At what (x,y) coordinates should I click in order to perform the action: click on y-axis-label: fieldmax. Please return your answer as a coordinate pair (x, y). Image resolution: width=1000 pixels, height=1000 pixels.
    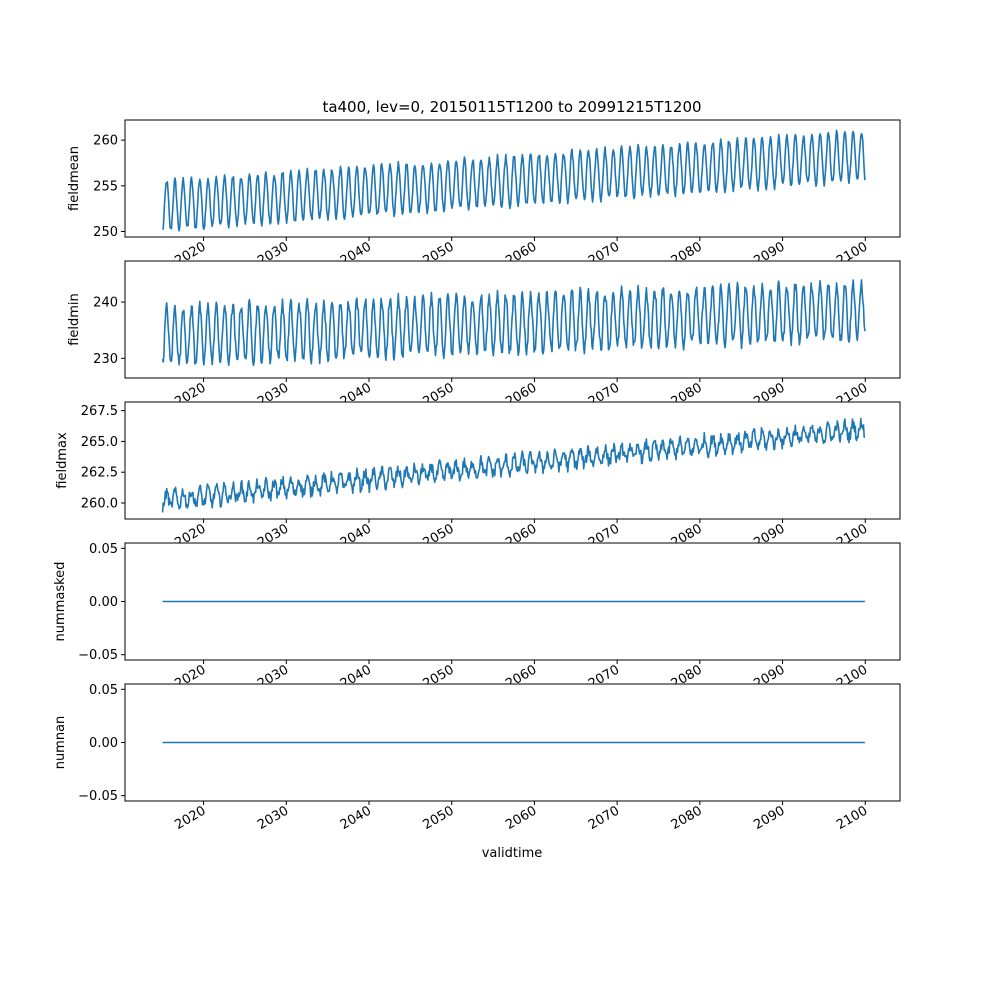
    Looking at the image, I should click on (62, 460).